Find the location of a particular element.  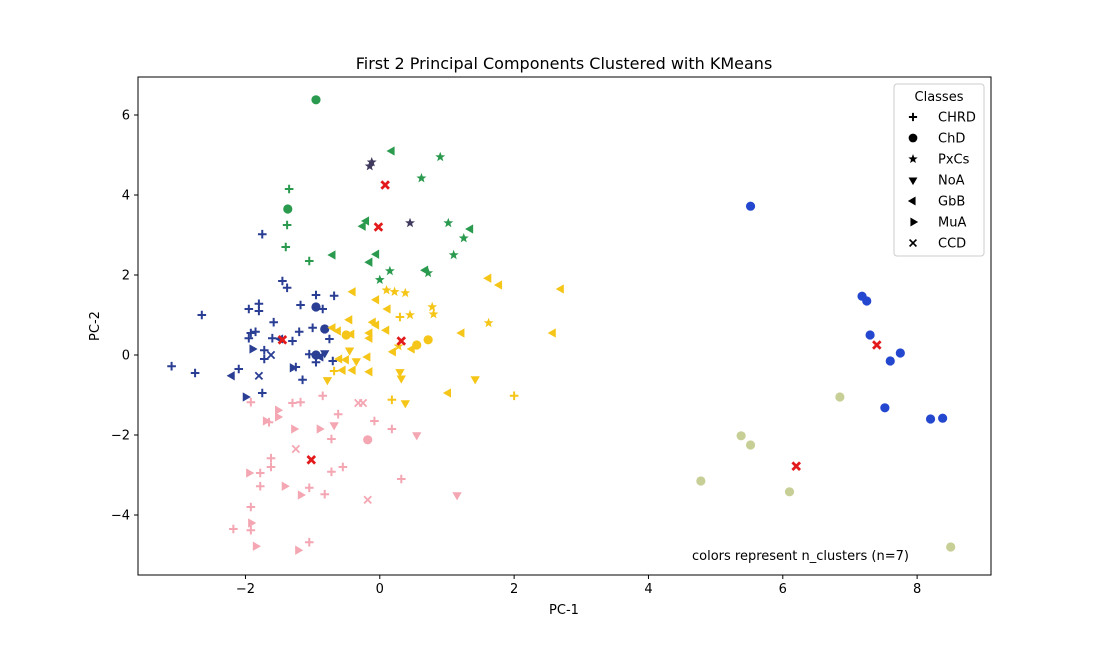

legend-box is located at coordinates (939, 170).